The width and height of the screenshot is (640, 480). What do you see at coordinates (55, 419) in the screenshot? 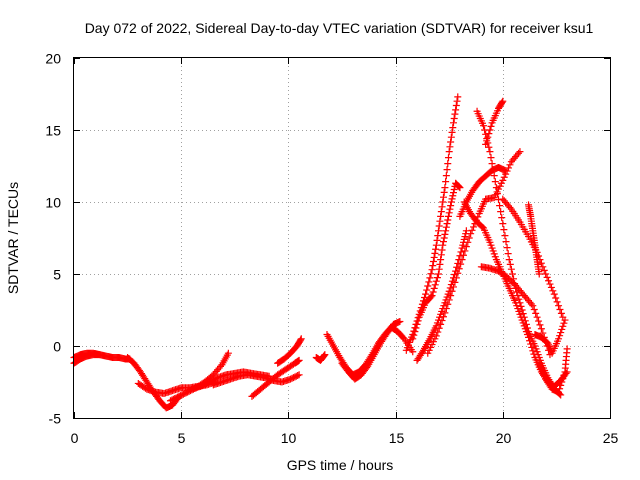
I see `y-tick-label: -5` at bounding box center [55, 419].